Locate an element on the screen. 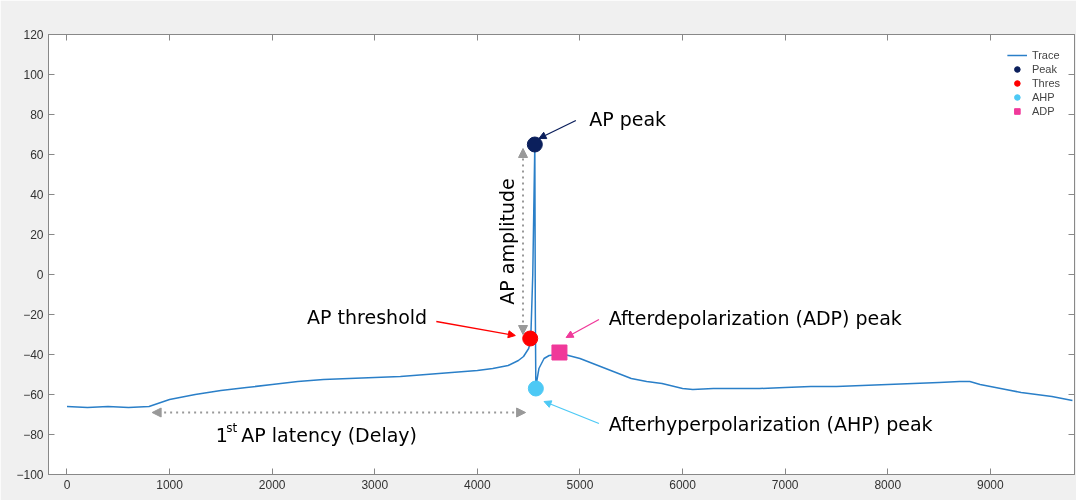 The image size is (1076, 500). legend-label: AHP is located at coordinates (1043, 97).